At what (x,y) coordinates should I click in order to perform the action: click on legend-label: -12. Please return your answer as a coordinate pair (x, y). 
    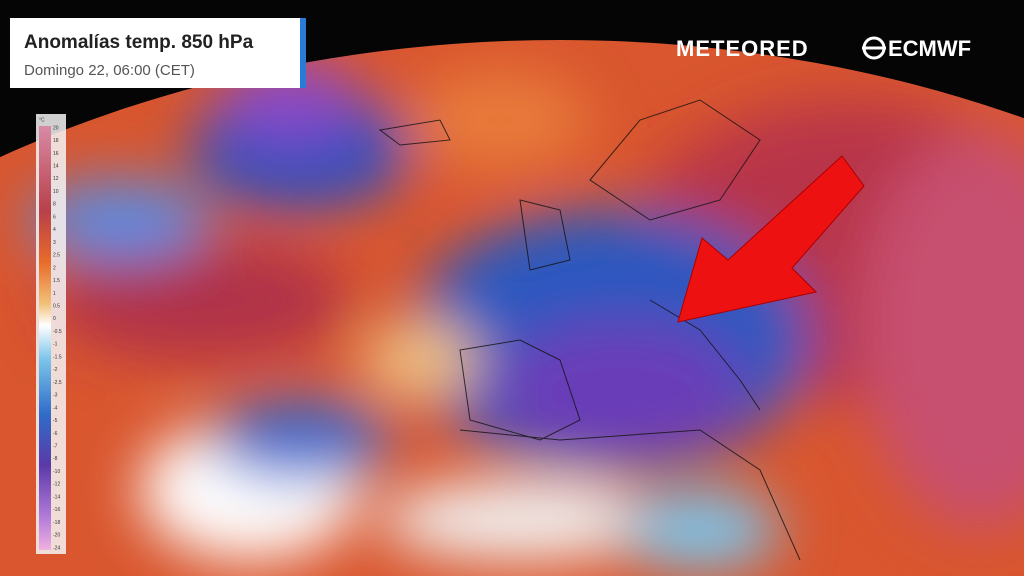
    Looking at the image, I should click on (56, 485).